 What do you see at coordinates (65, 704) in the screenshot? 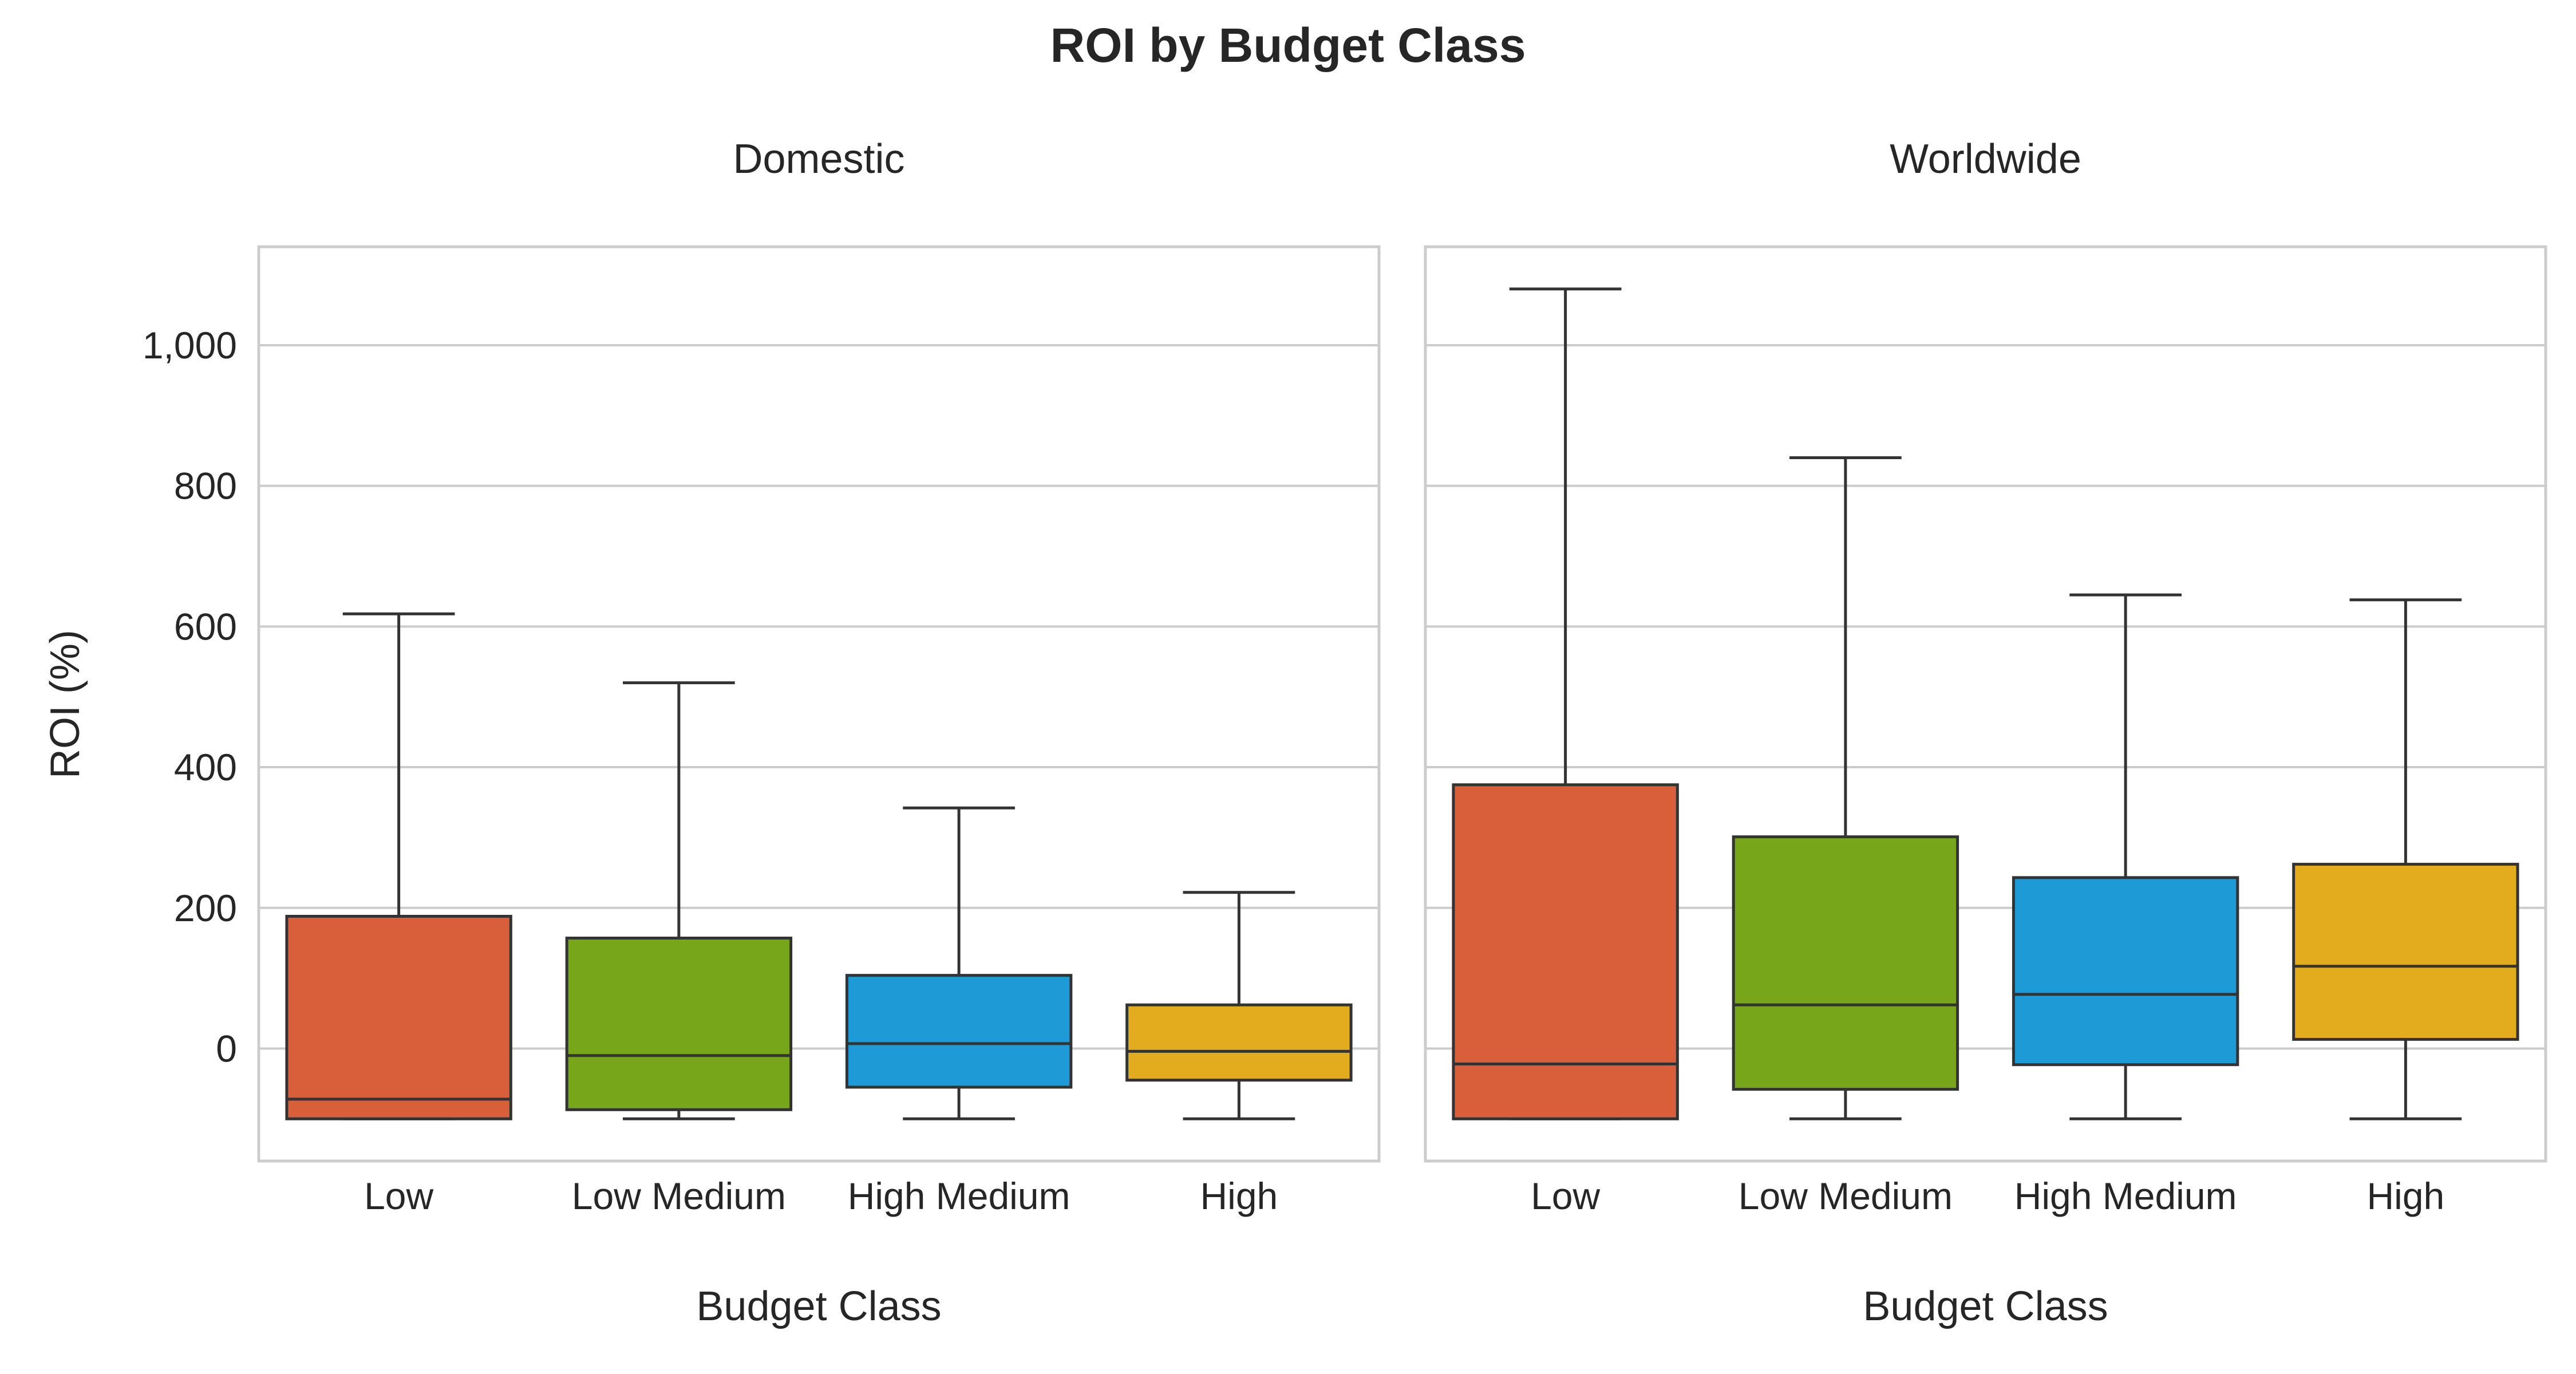
I see `y-axis-label: ROI (%)` at bounding box center [65, 704].